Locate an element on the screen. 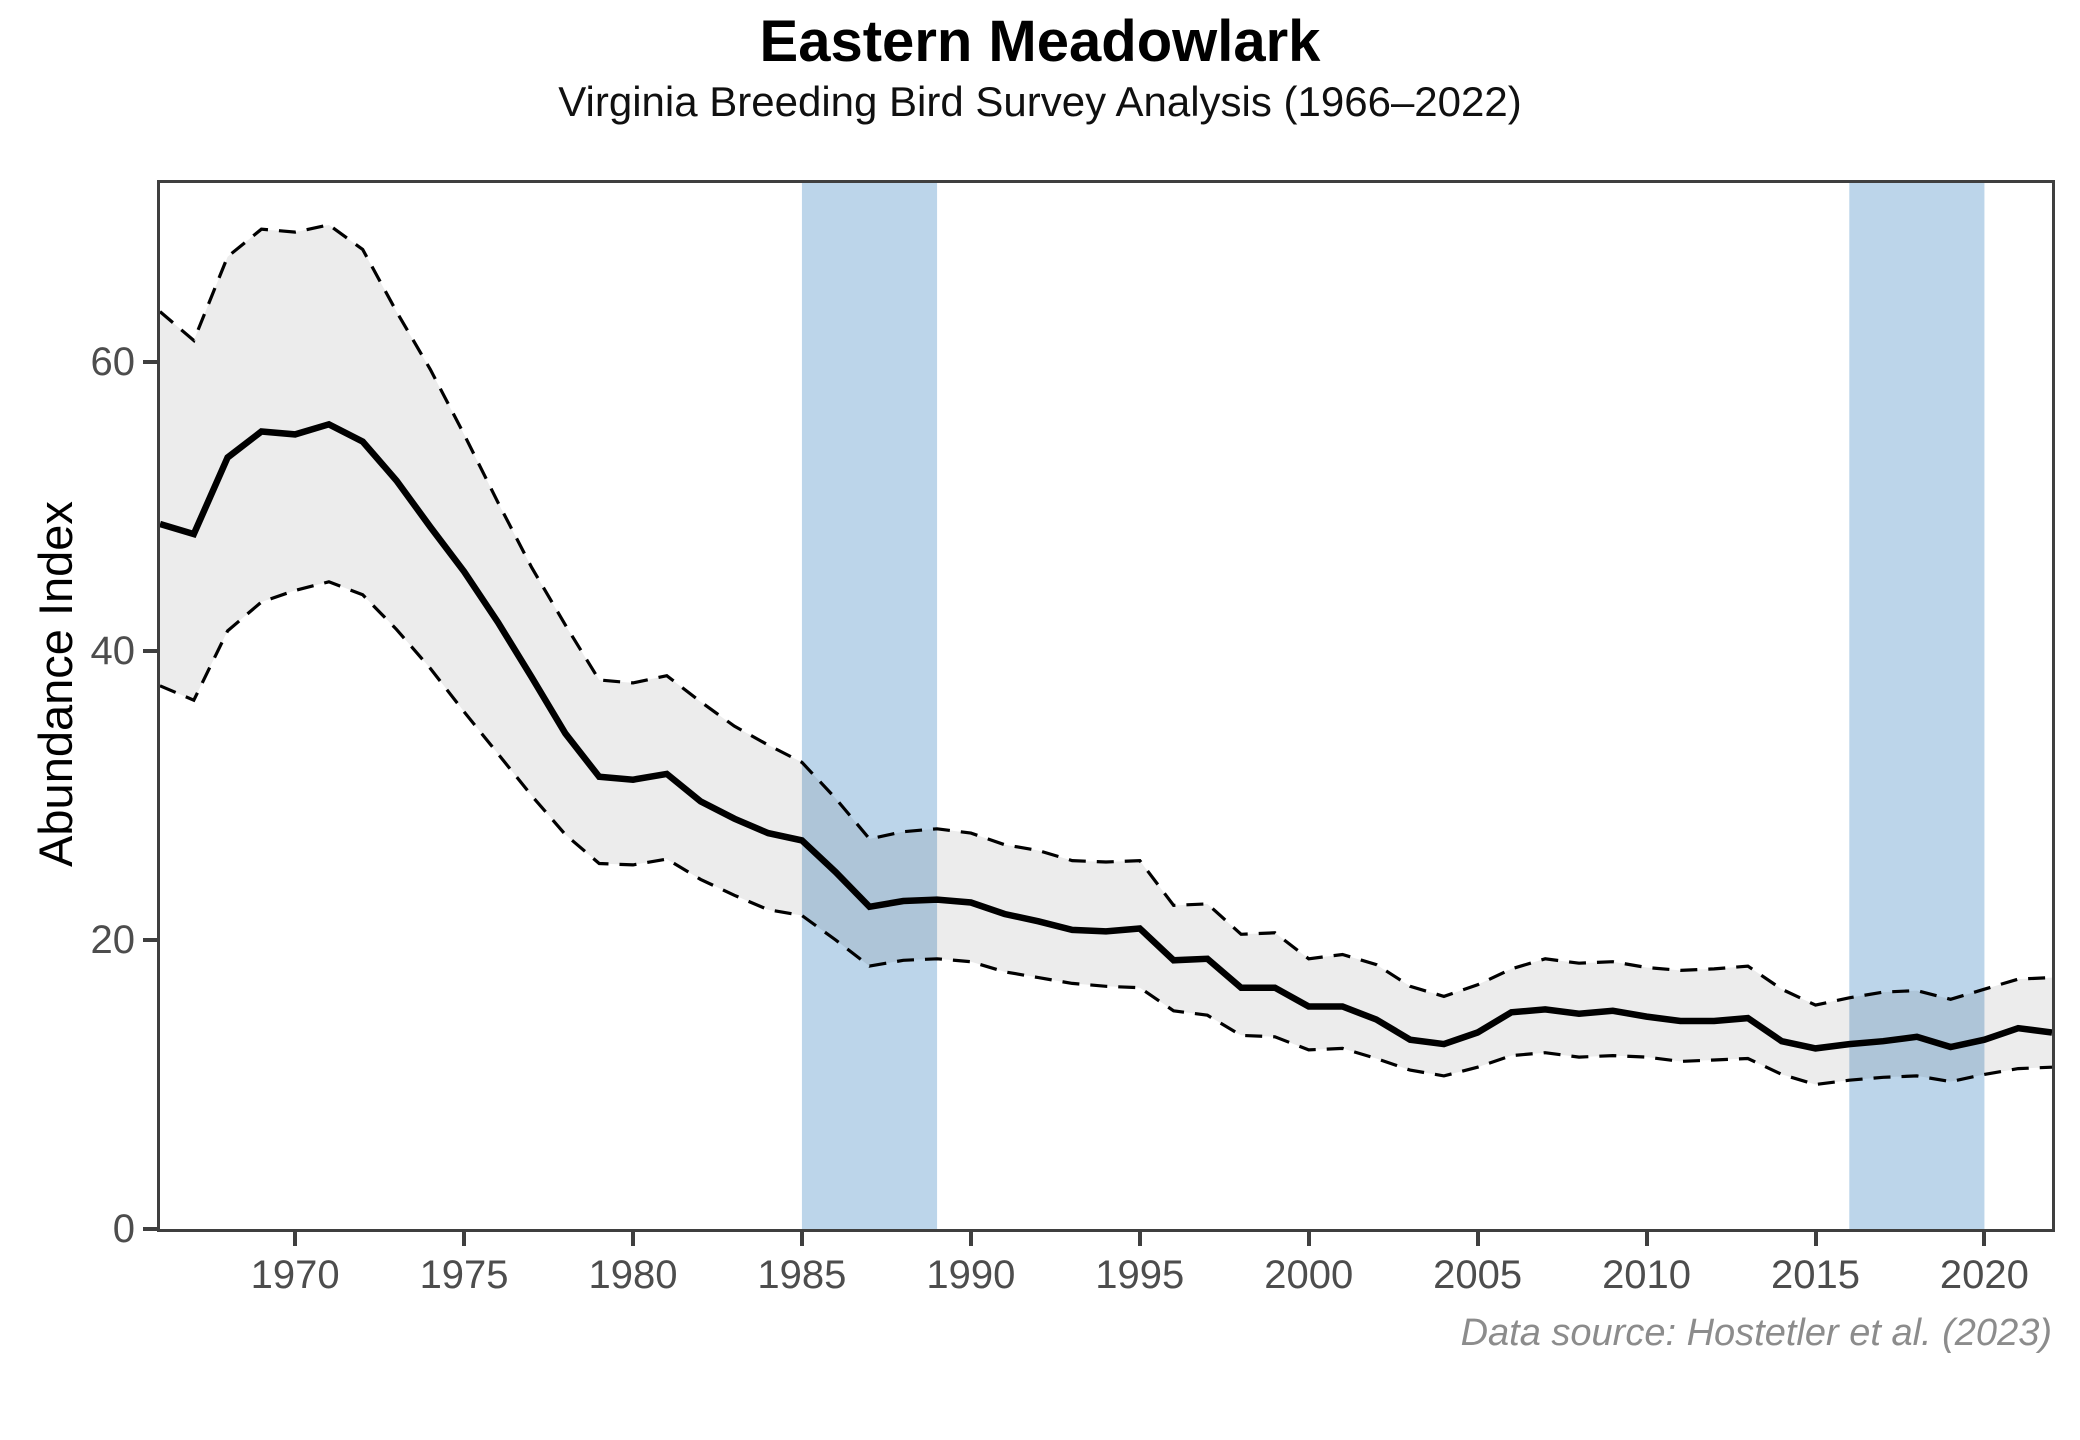 This screenshot has height=1440, width=2080. x-tick-label: 1980 is located at coordinates (633, 1275).